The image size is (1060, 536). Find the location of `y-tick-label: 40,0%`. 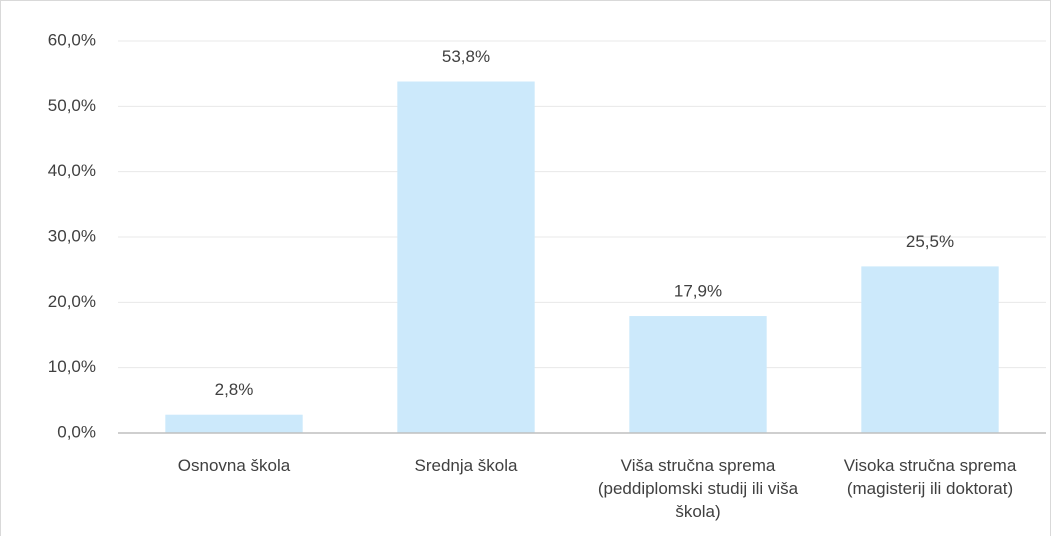

y-tick-label: 40,0% is located at coordinates (72, 170).